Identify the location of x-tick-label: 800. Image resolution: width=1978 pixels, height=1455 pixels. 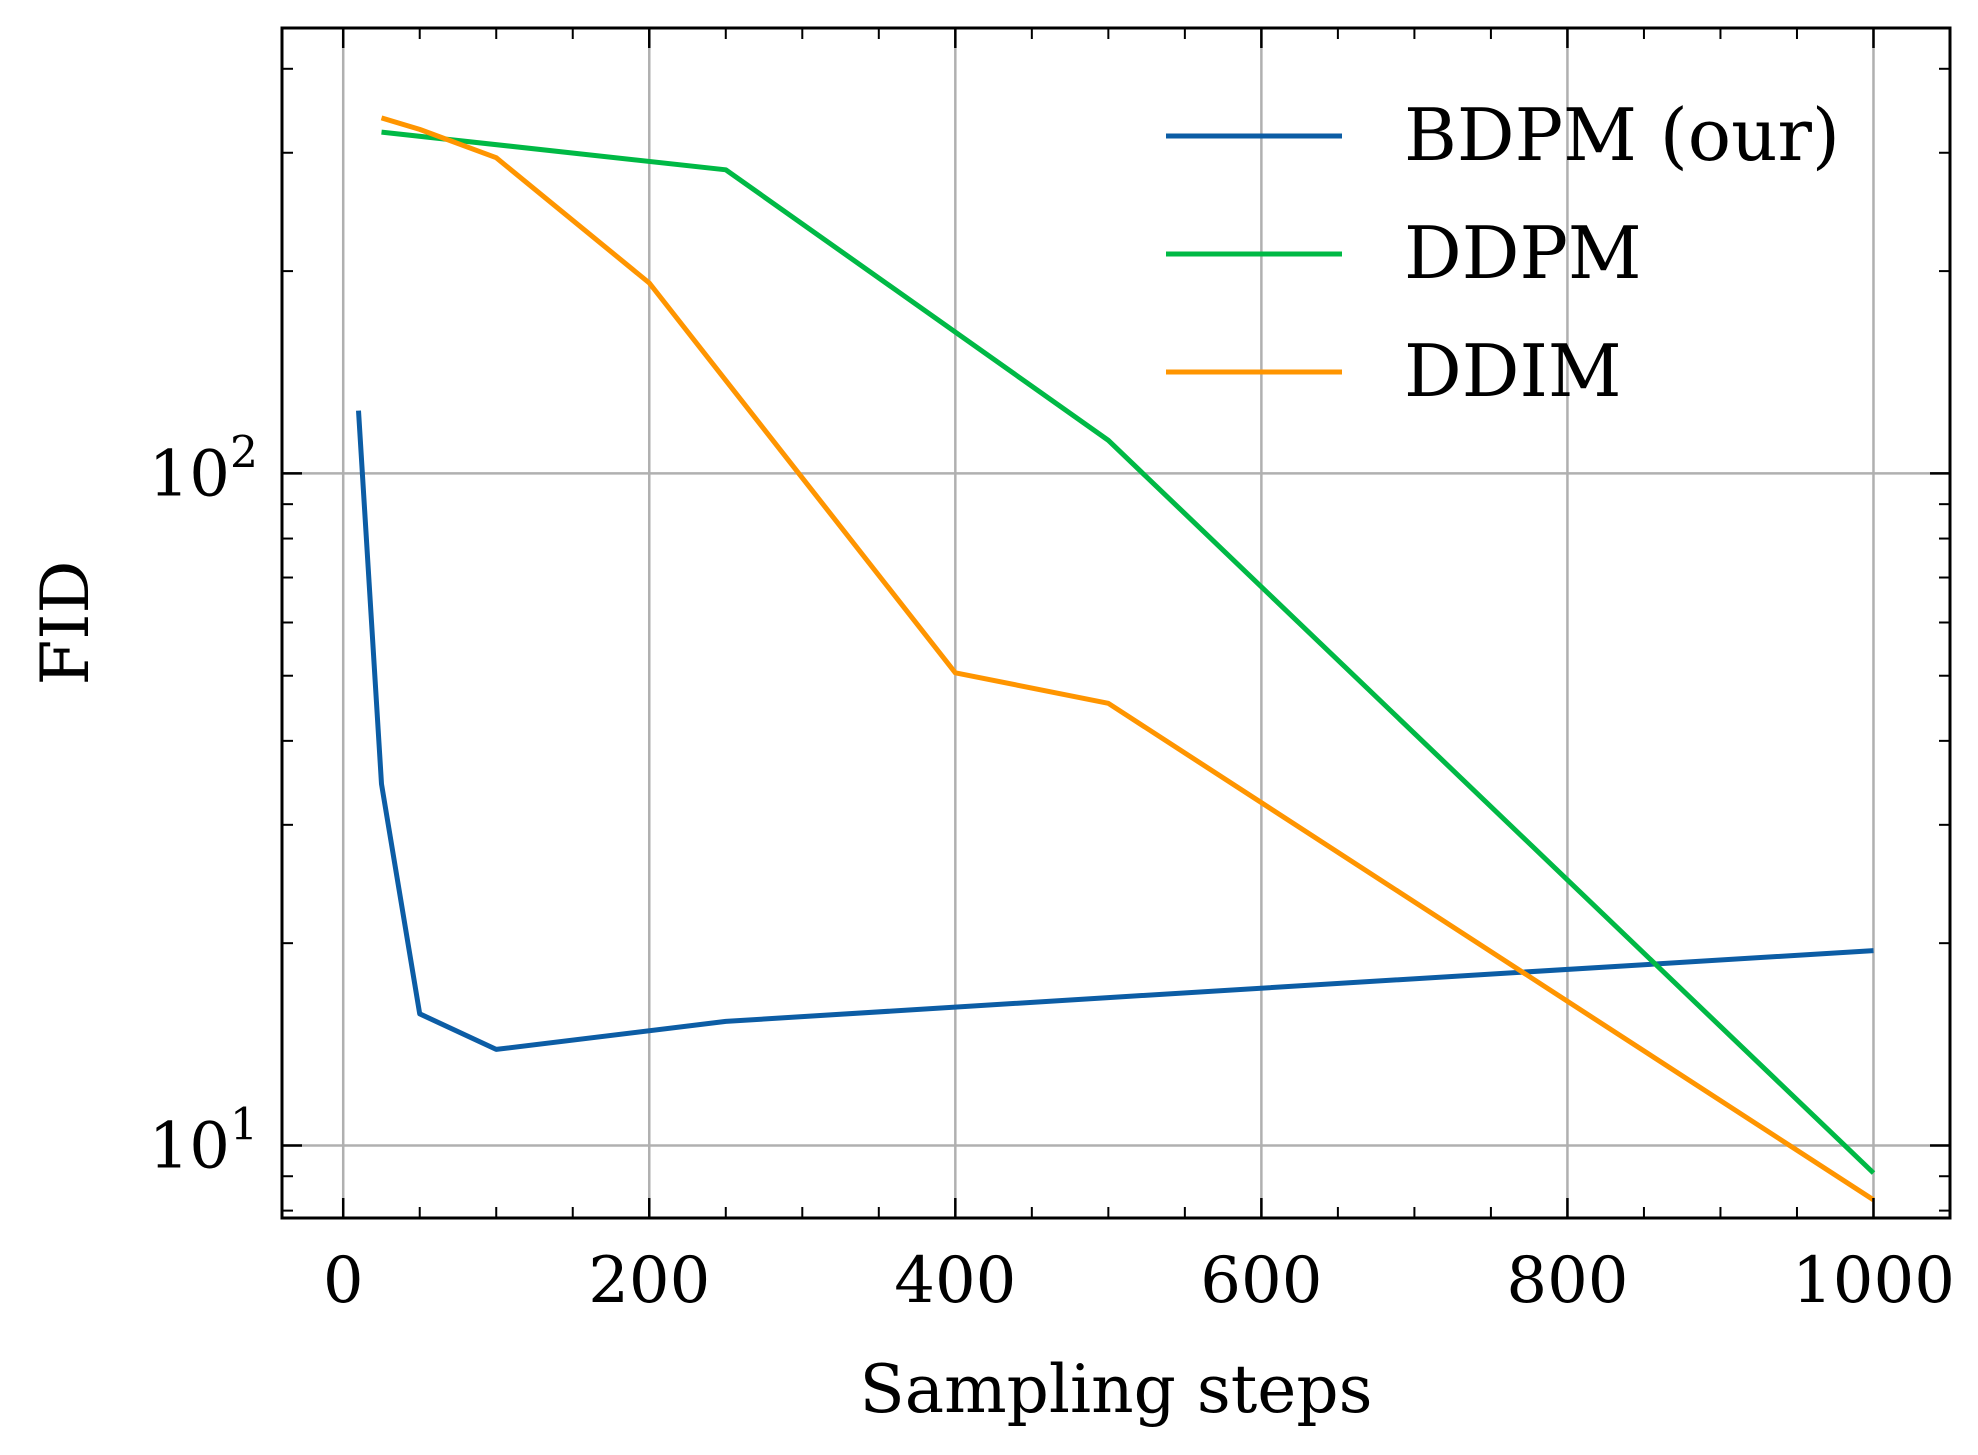
(1567, 1281).